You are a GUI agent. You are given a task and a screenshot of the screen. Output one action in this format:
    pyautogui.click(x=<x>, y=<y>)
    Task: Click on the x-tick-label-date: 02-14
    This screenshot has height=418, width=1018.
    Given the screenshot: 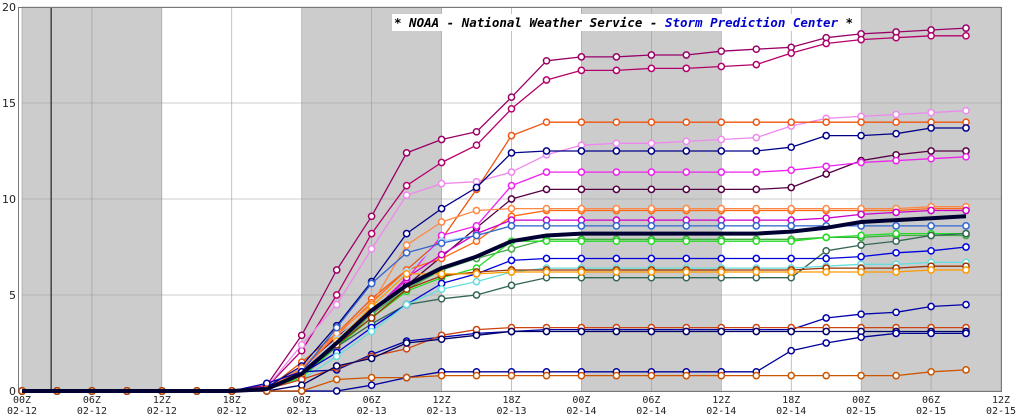 What is the action you would take?
    pyautogui.click(x=651, y=411)
    